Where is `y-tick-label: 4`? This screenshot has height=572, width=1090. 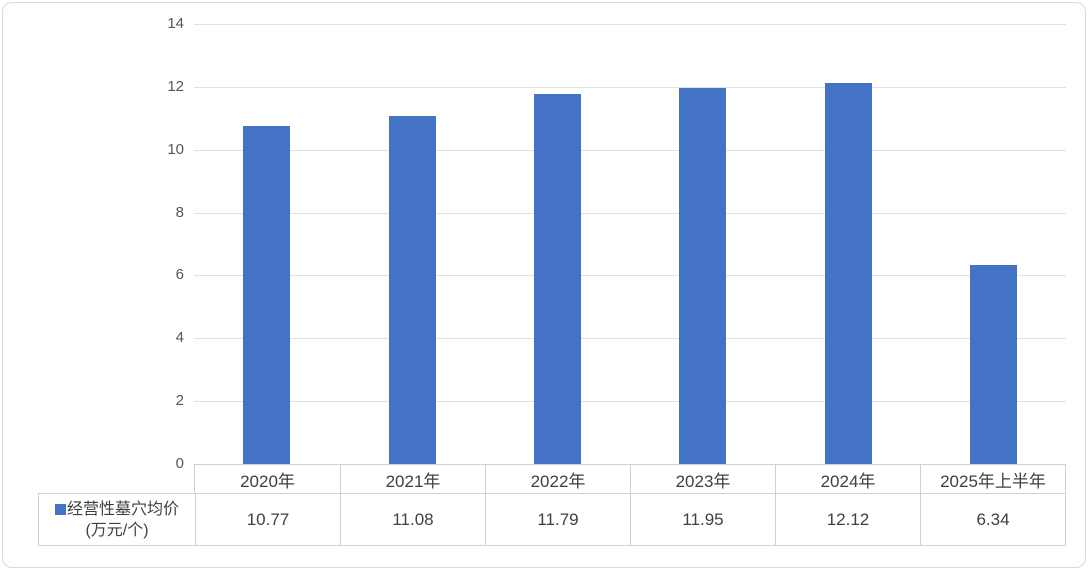 y-tick-label: 4 is located at coordinates (179, 338).